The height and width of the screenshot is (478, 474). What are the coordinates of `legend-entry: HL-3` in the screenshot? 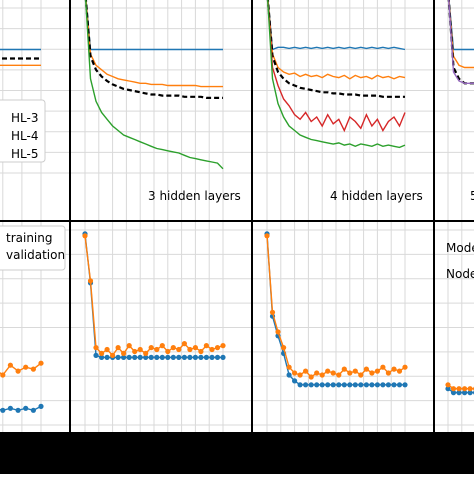 It's located at (24, 118).